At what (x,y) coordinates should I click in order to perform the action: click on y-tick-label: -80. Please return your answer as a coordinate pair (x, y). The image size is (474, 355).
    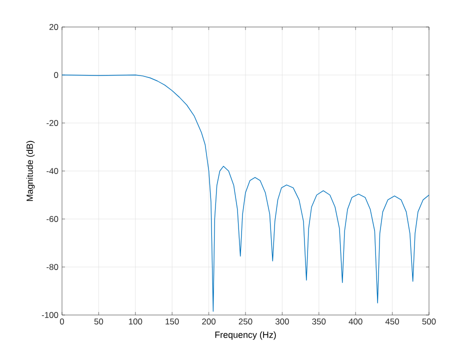
    Looking at the image, I should click on (52, 267).